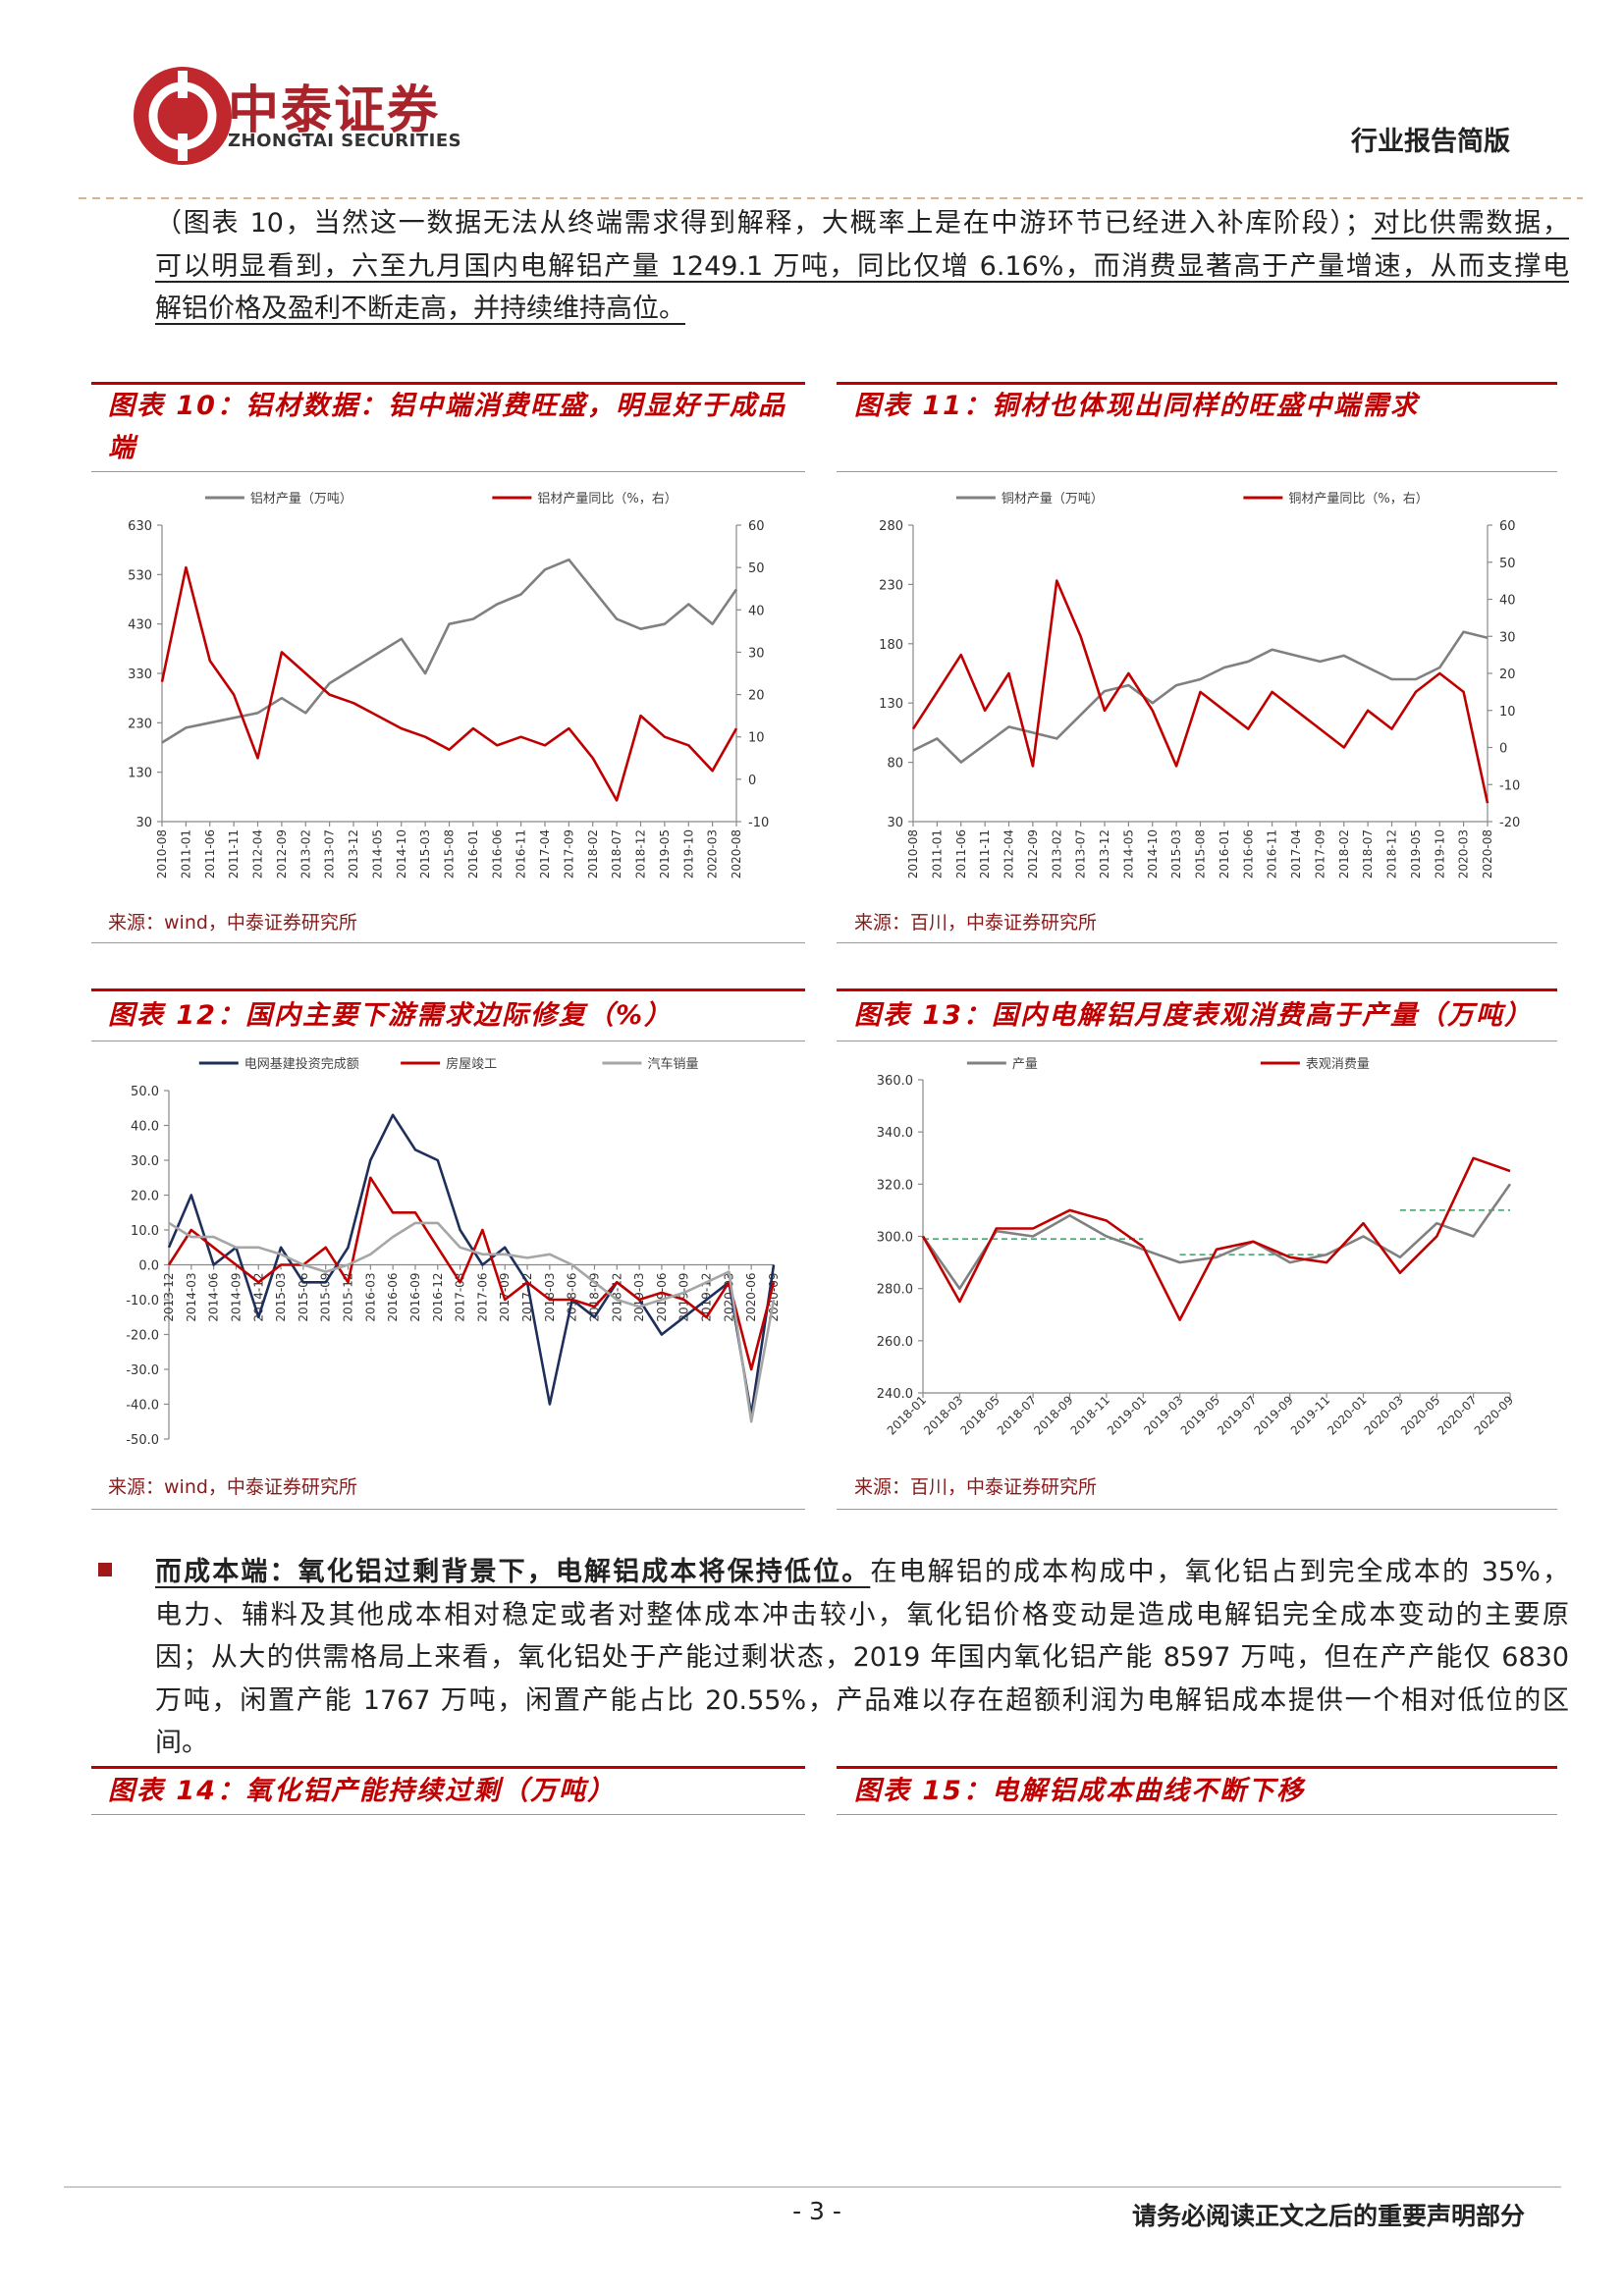  What do you see at coordinates (895, 1185) in the screenshot?
I see `y-tick-label: 320.0` at bounding box center [895, 1185].